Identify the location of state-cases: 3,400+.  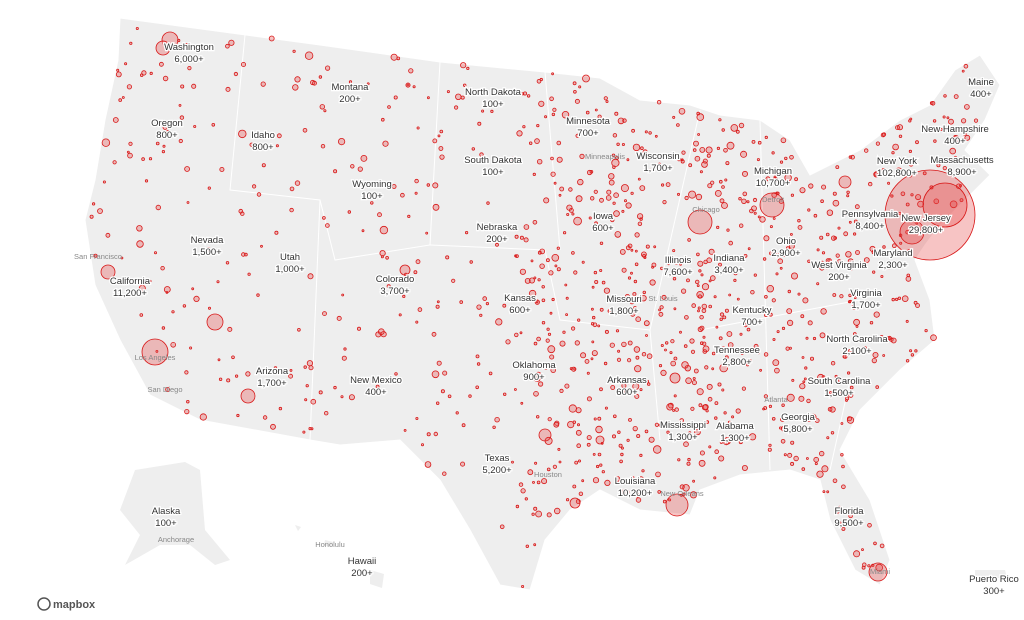
(729, 270).